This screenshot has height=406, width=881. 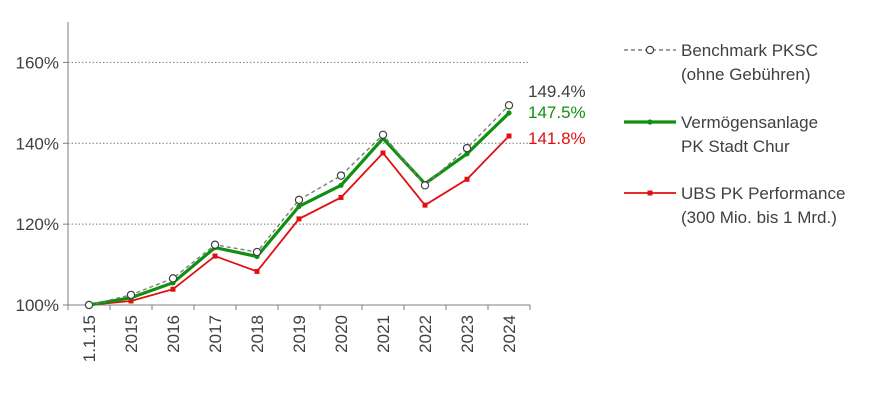 I want to click on end-label: 141.8%, so click(x=557, y=138).